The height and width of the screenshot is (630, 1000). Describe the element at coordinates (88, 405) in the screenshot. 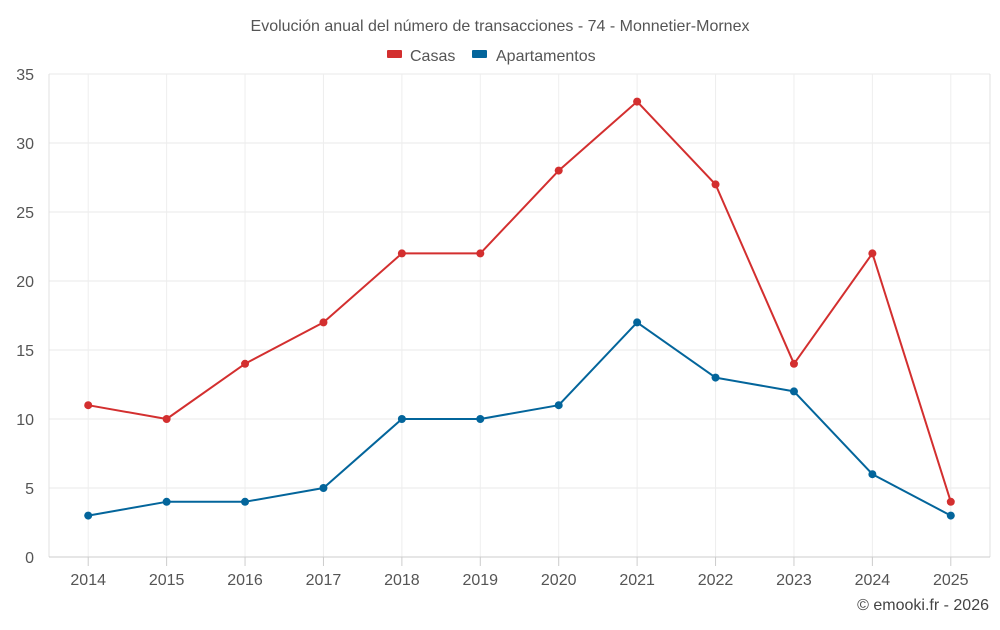

I see `data-point-casas-2014` at that location.